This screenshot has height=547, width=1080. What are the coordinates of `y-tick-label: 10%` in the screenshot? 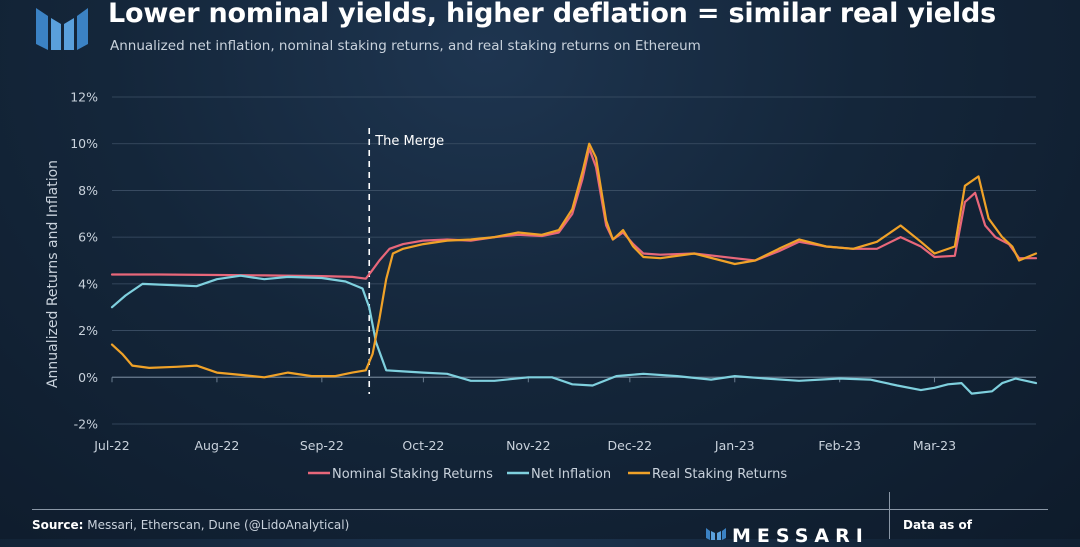 It's located at (84, 143).